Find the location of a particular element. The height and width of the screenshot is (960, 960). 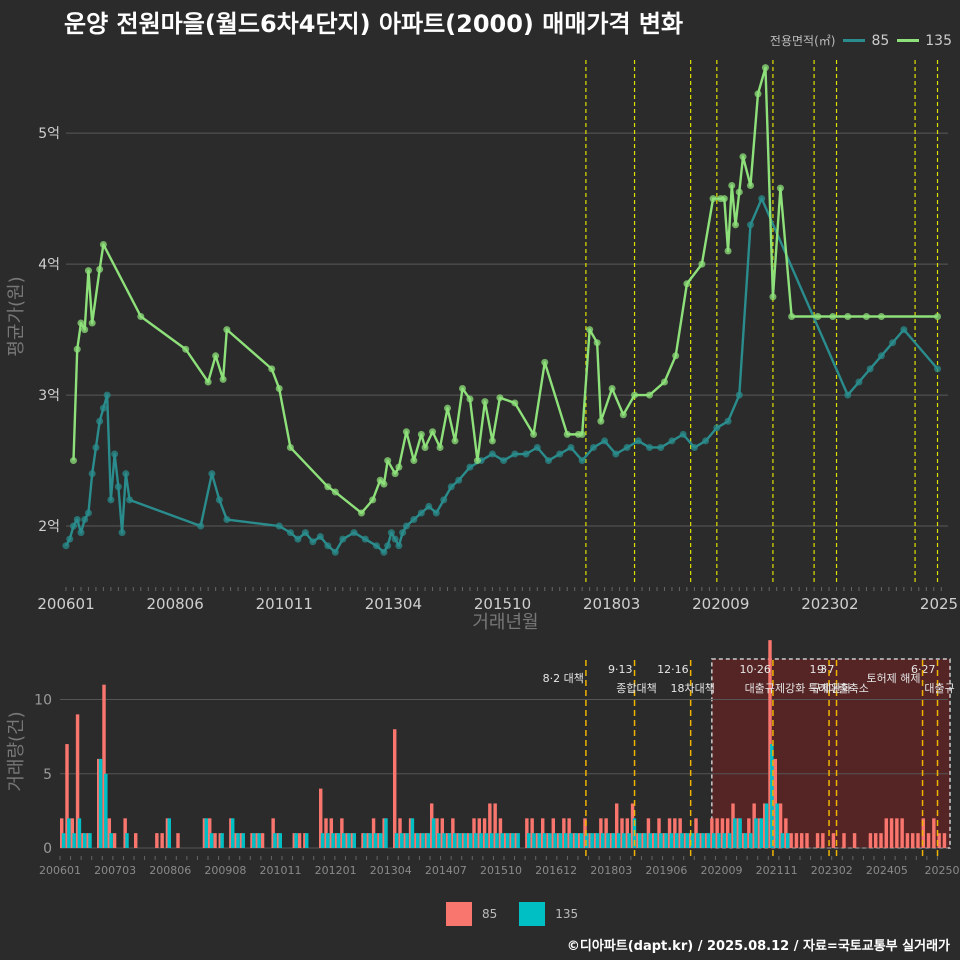

policy-sublabel: 대출규 is located at coordinates (939, 688).